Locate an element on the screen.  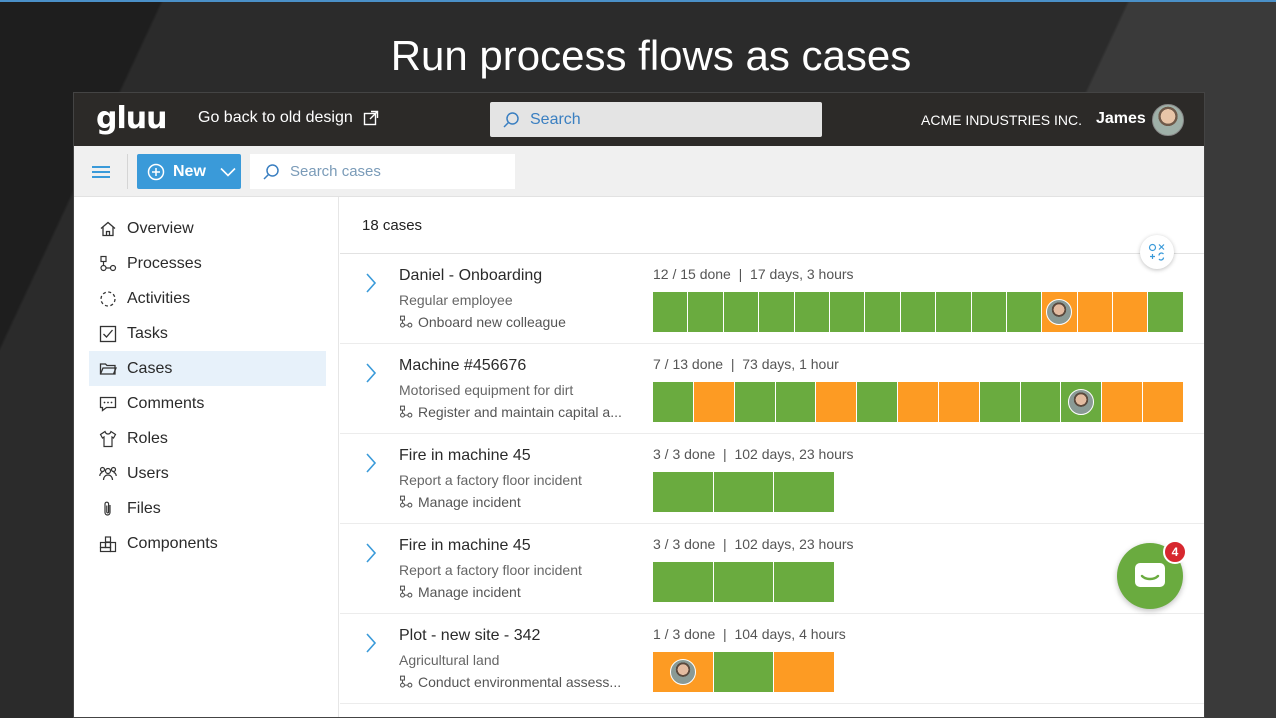
progress-bar is located at coordinates (743, 492).